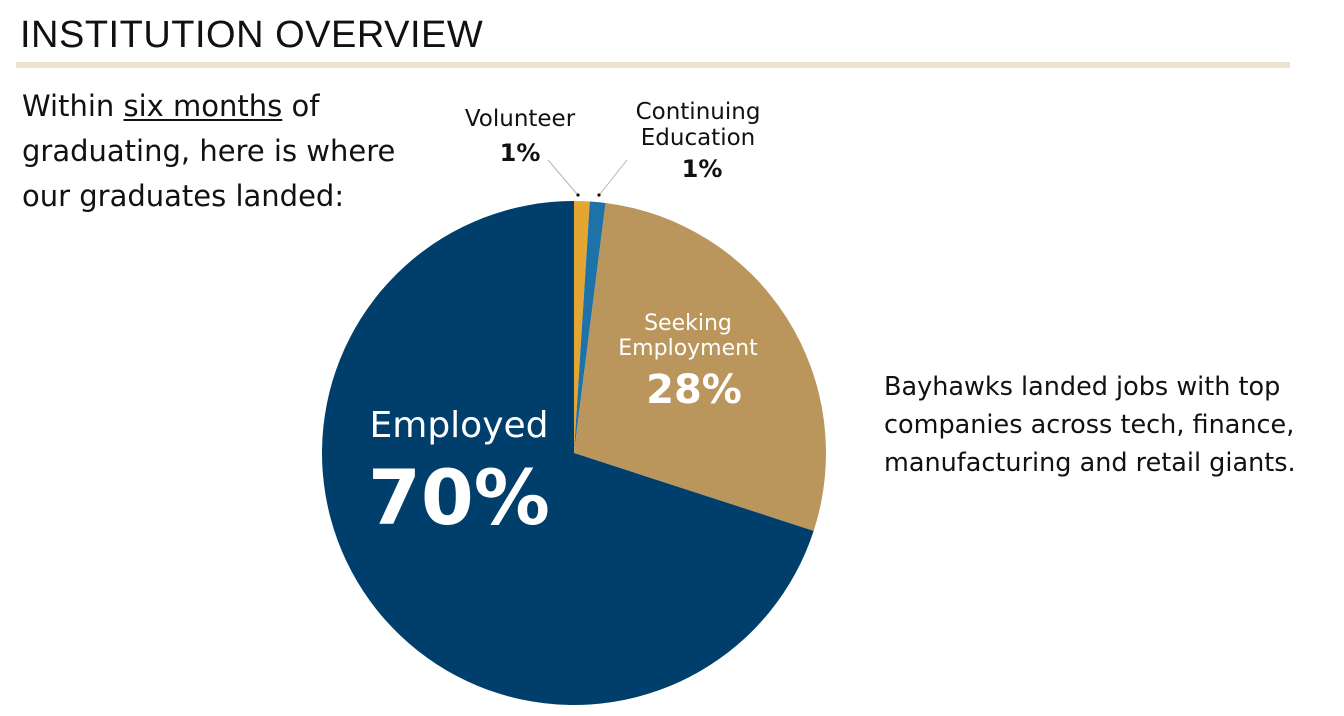  Describe the element at coordinates (252, 35) in the screenshot. I see `page-title: INSTITUTION OVERVIEW` at that location.